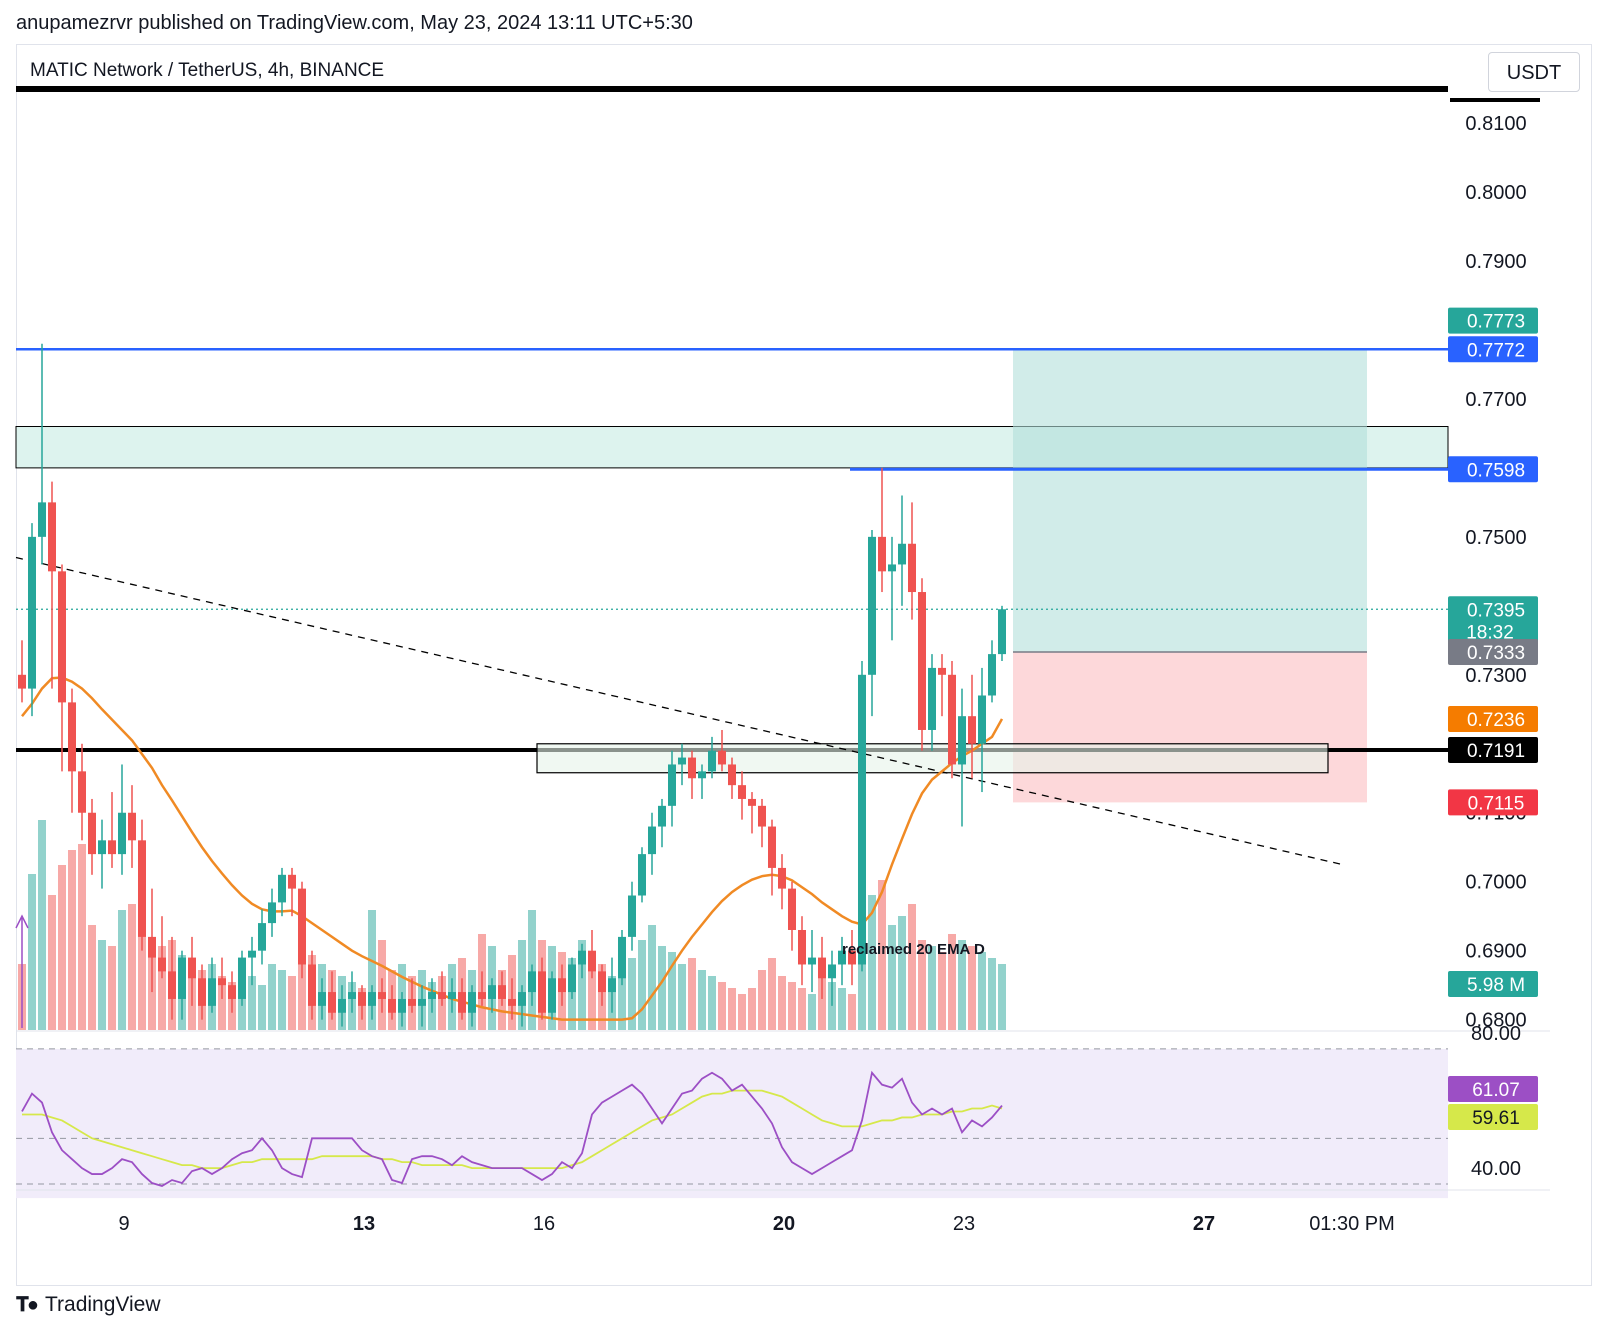  What do you see at coordinates (1190, 727) in the screenshot?
I see `position-stop-zone` at bounding box center [1190, 727].